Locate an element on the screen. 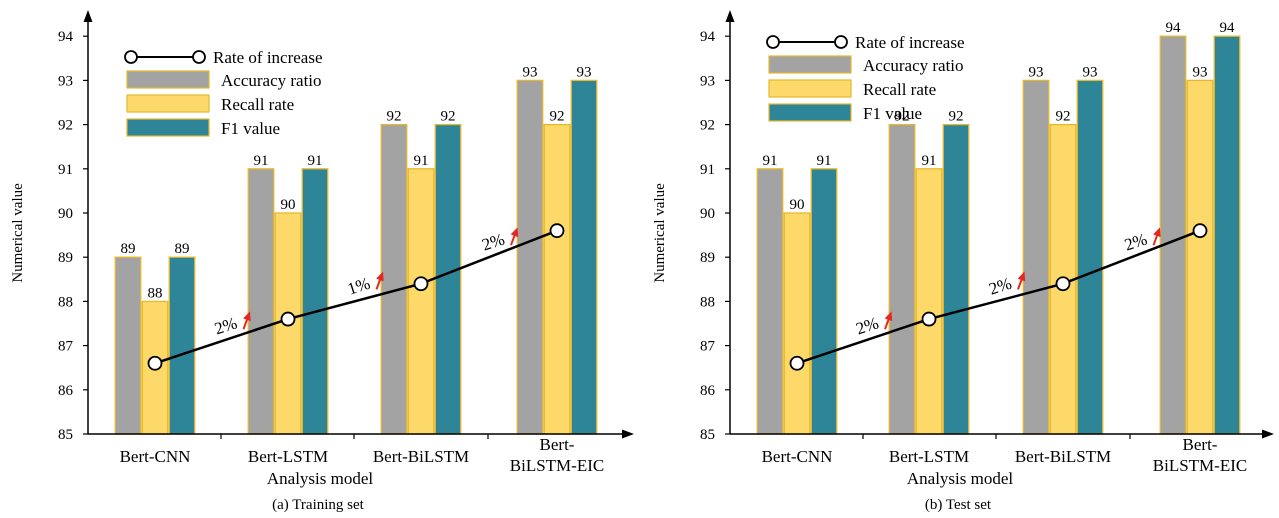 The height and width of the screenshot is (518, 1279). legend-label-rate: Rate of increase is located at coordinates (910, 42).